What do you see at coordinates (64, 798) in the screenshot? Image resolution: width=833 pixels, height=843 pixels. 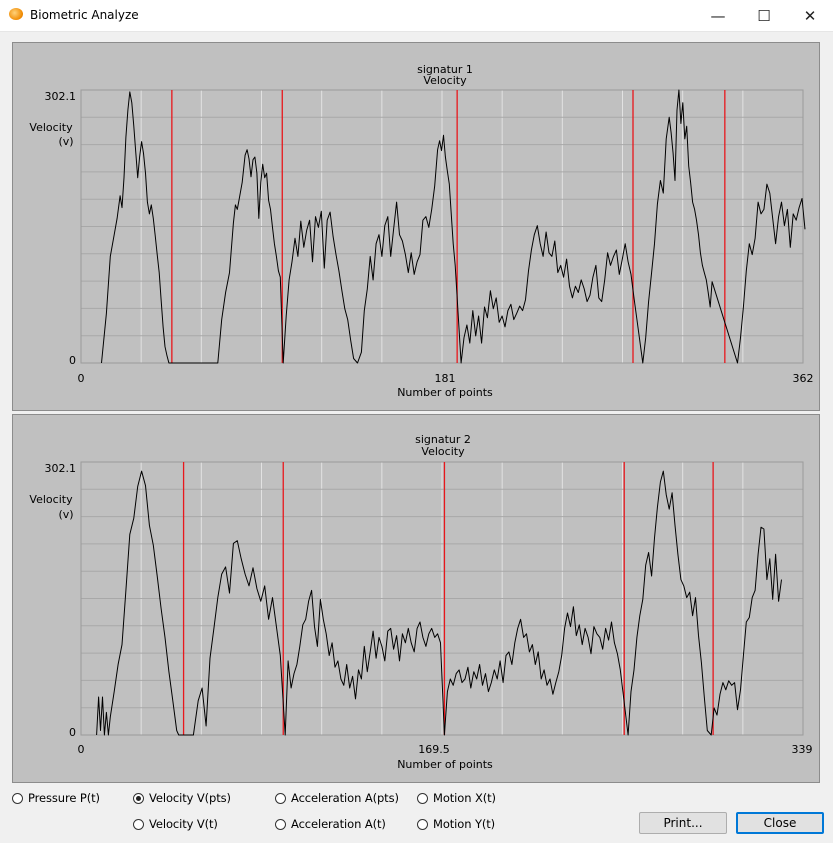 I see `radio-label: Pressure P(t)` at bounding box center [64, 798].